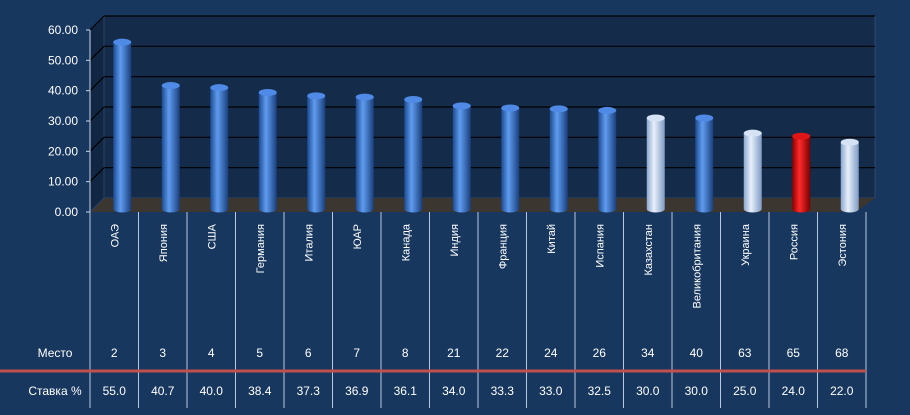 This screenshot has height=415, width=910. What do you see at coordinates (406, 242) in the screenshot?
I see `x-tick-label: Канада` at bounding box center [406, 242].